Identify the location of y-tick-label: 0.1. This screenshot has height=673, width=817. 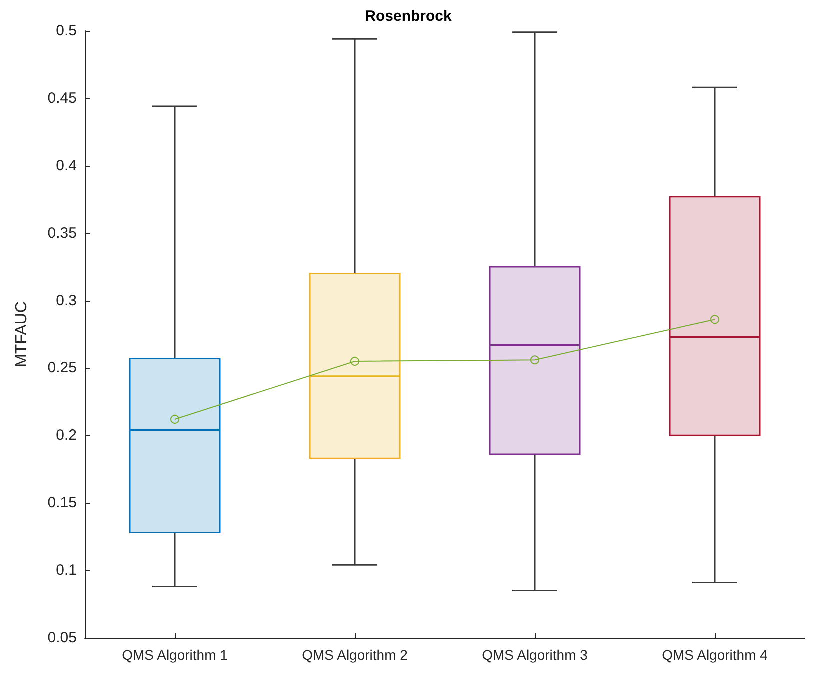
(66, 571).